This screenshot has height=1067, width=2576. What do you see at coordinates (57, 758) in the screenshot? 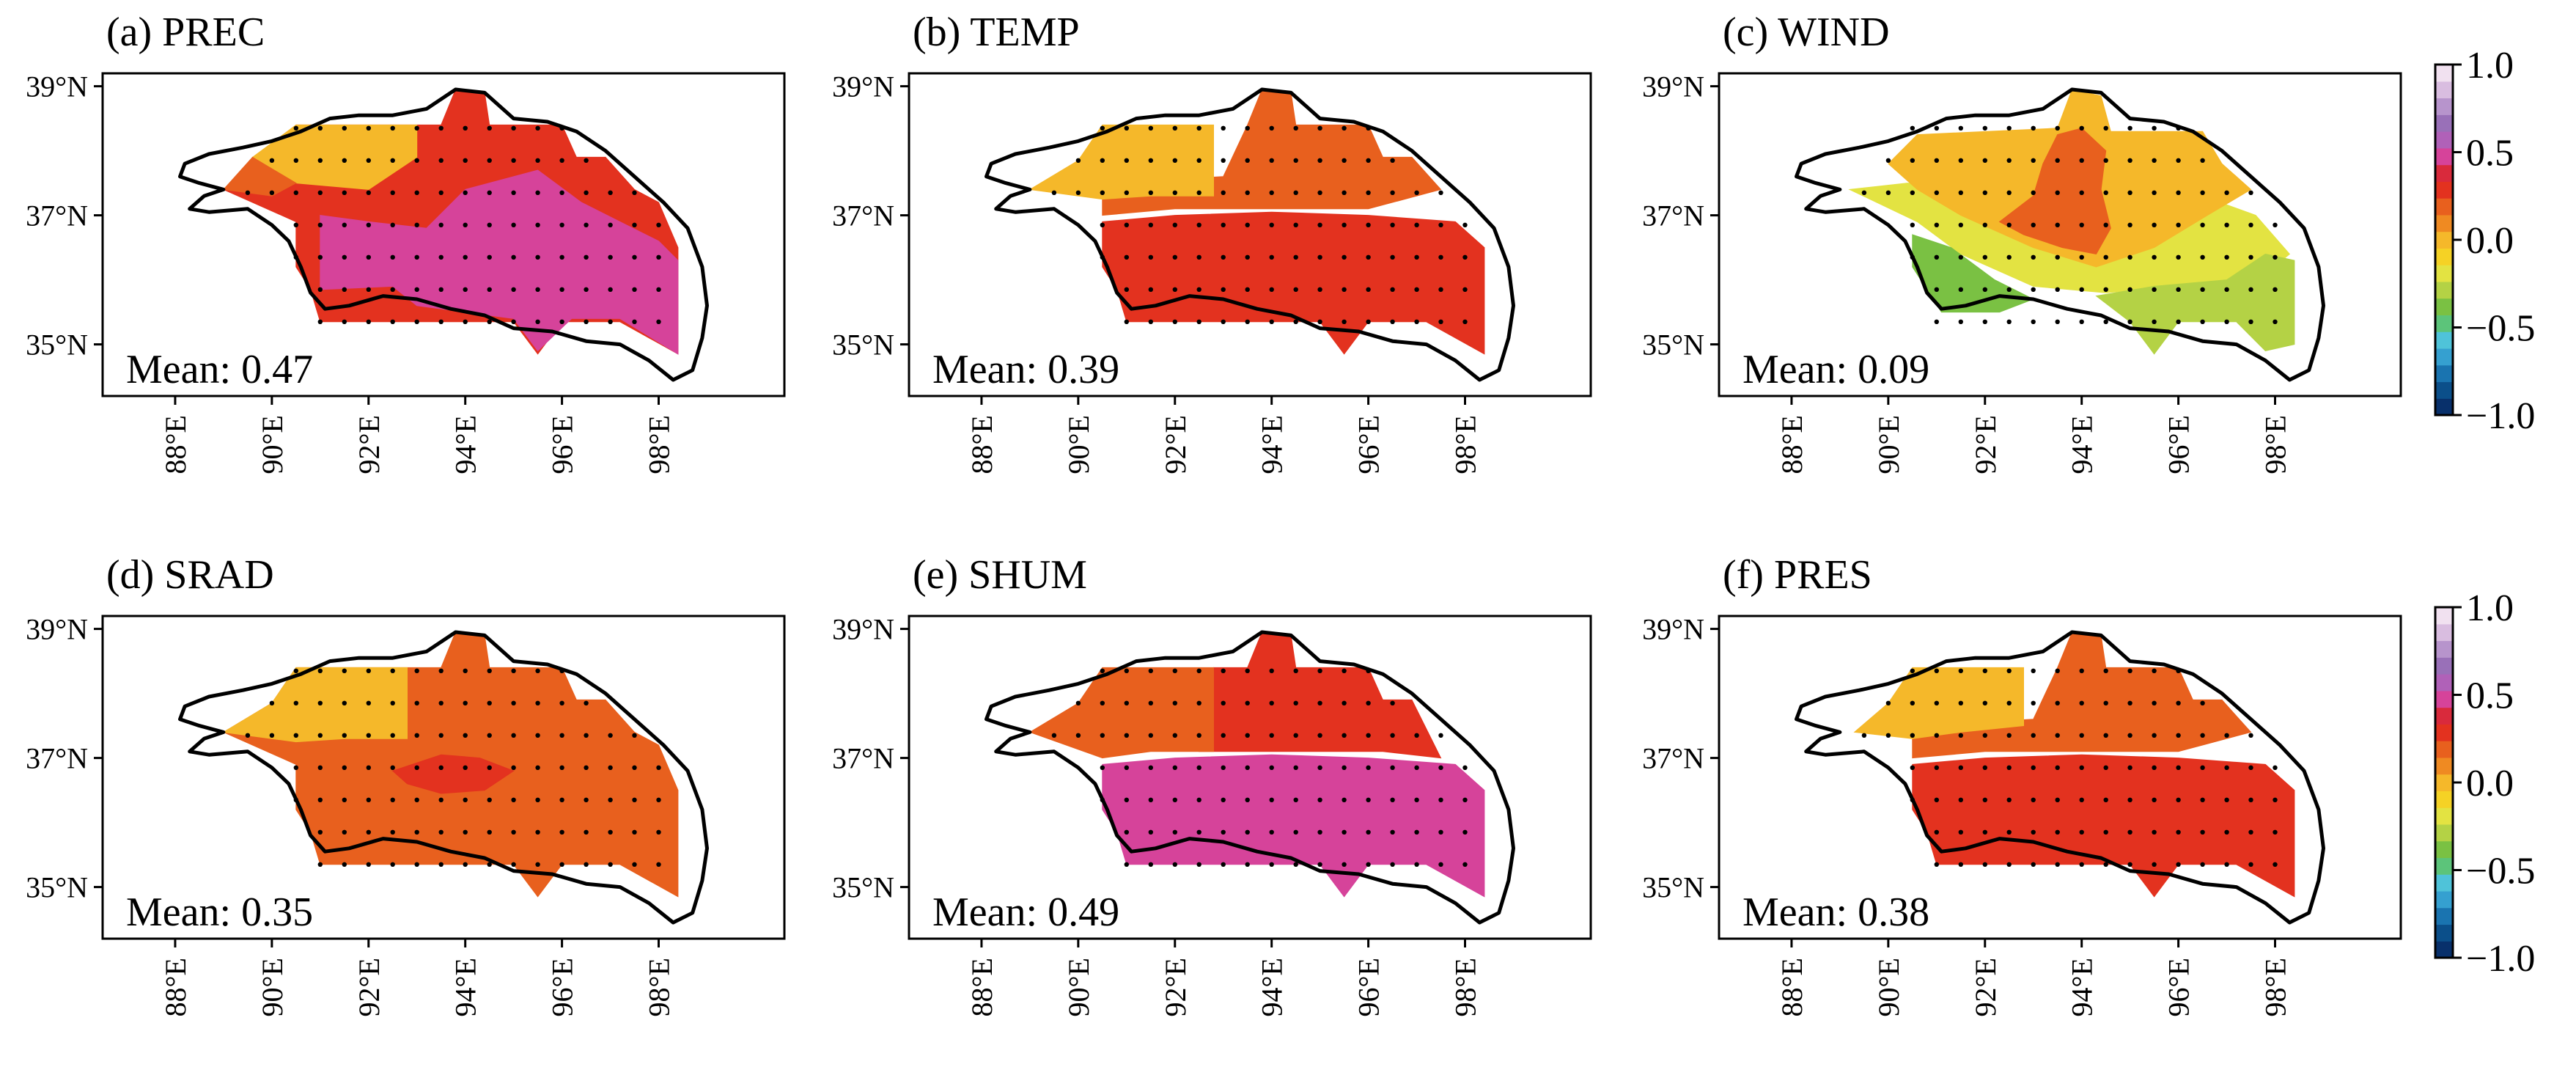
I see `lat-tick-label: 37°N` at bounding box center [57, 758].